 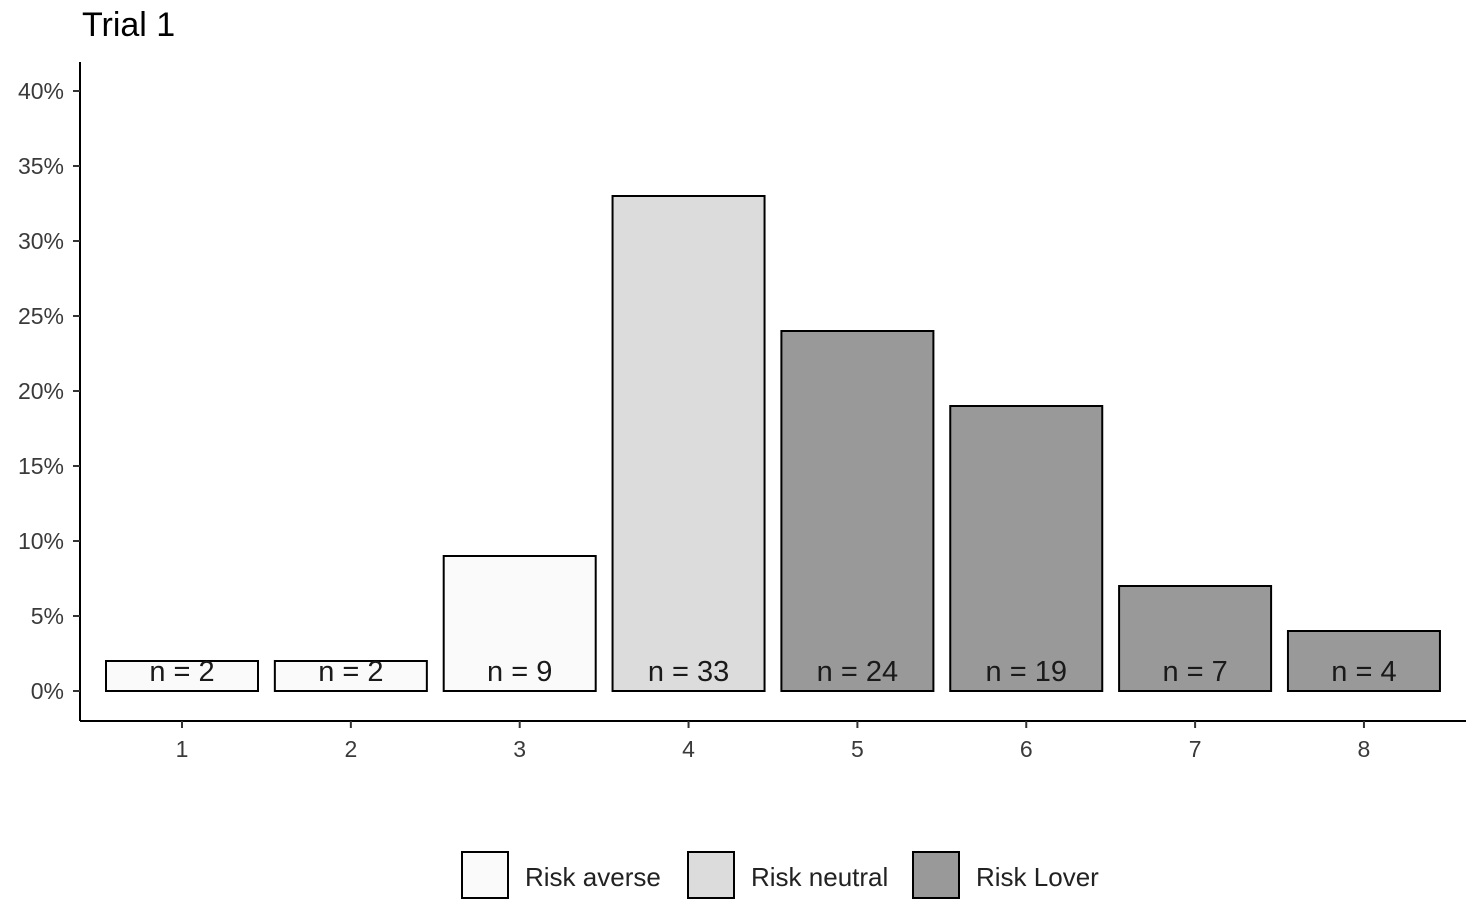 What do you see at coordinates (1037, 877) in the screenshot?
I see `legend-label: Risk Lover` at bounding box center [1037, 877].